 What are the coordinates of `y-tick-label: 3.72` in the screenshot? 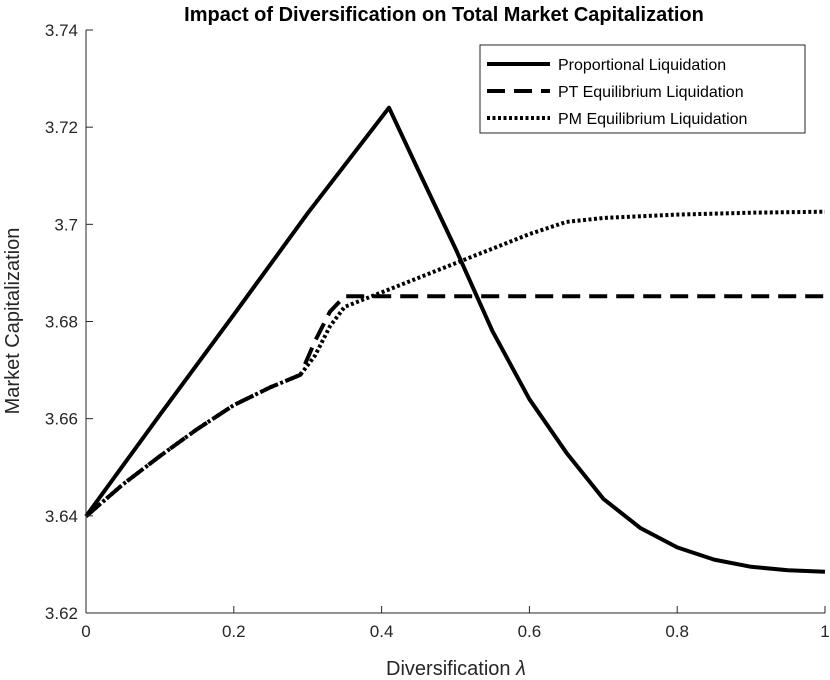 It's located at (61, 127).